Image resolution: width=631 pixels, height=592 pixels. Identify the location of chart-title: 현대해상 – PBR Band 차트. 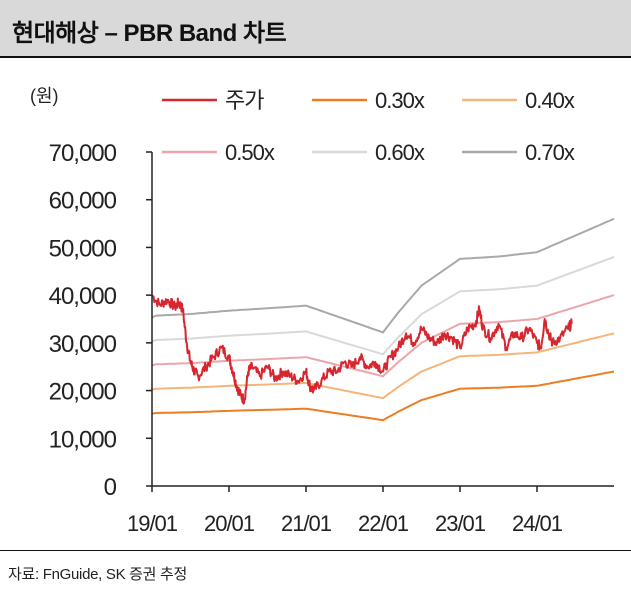
(149, 33).